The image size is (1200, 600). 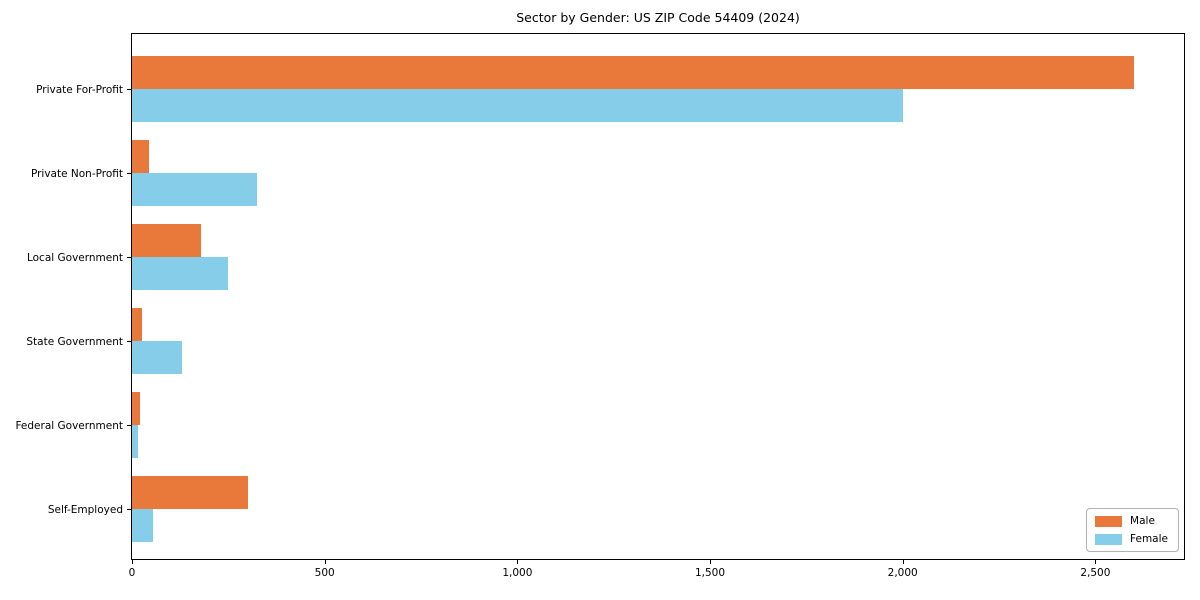 I want to click on legend-item-male: Male, so click(x=1131, y=521).